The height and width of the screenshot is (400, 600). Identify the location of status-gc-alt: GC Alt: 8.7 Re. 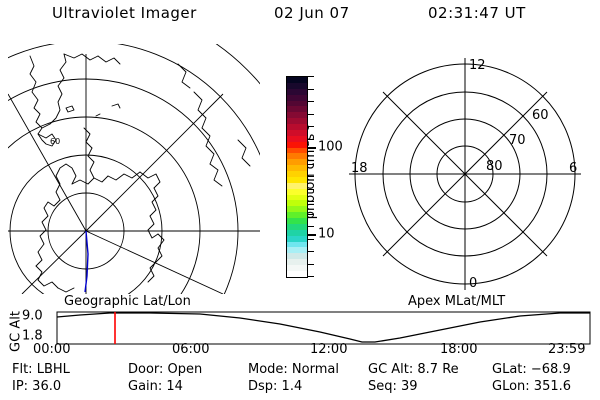
(413, 369).